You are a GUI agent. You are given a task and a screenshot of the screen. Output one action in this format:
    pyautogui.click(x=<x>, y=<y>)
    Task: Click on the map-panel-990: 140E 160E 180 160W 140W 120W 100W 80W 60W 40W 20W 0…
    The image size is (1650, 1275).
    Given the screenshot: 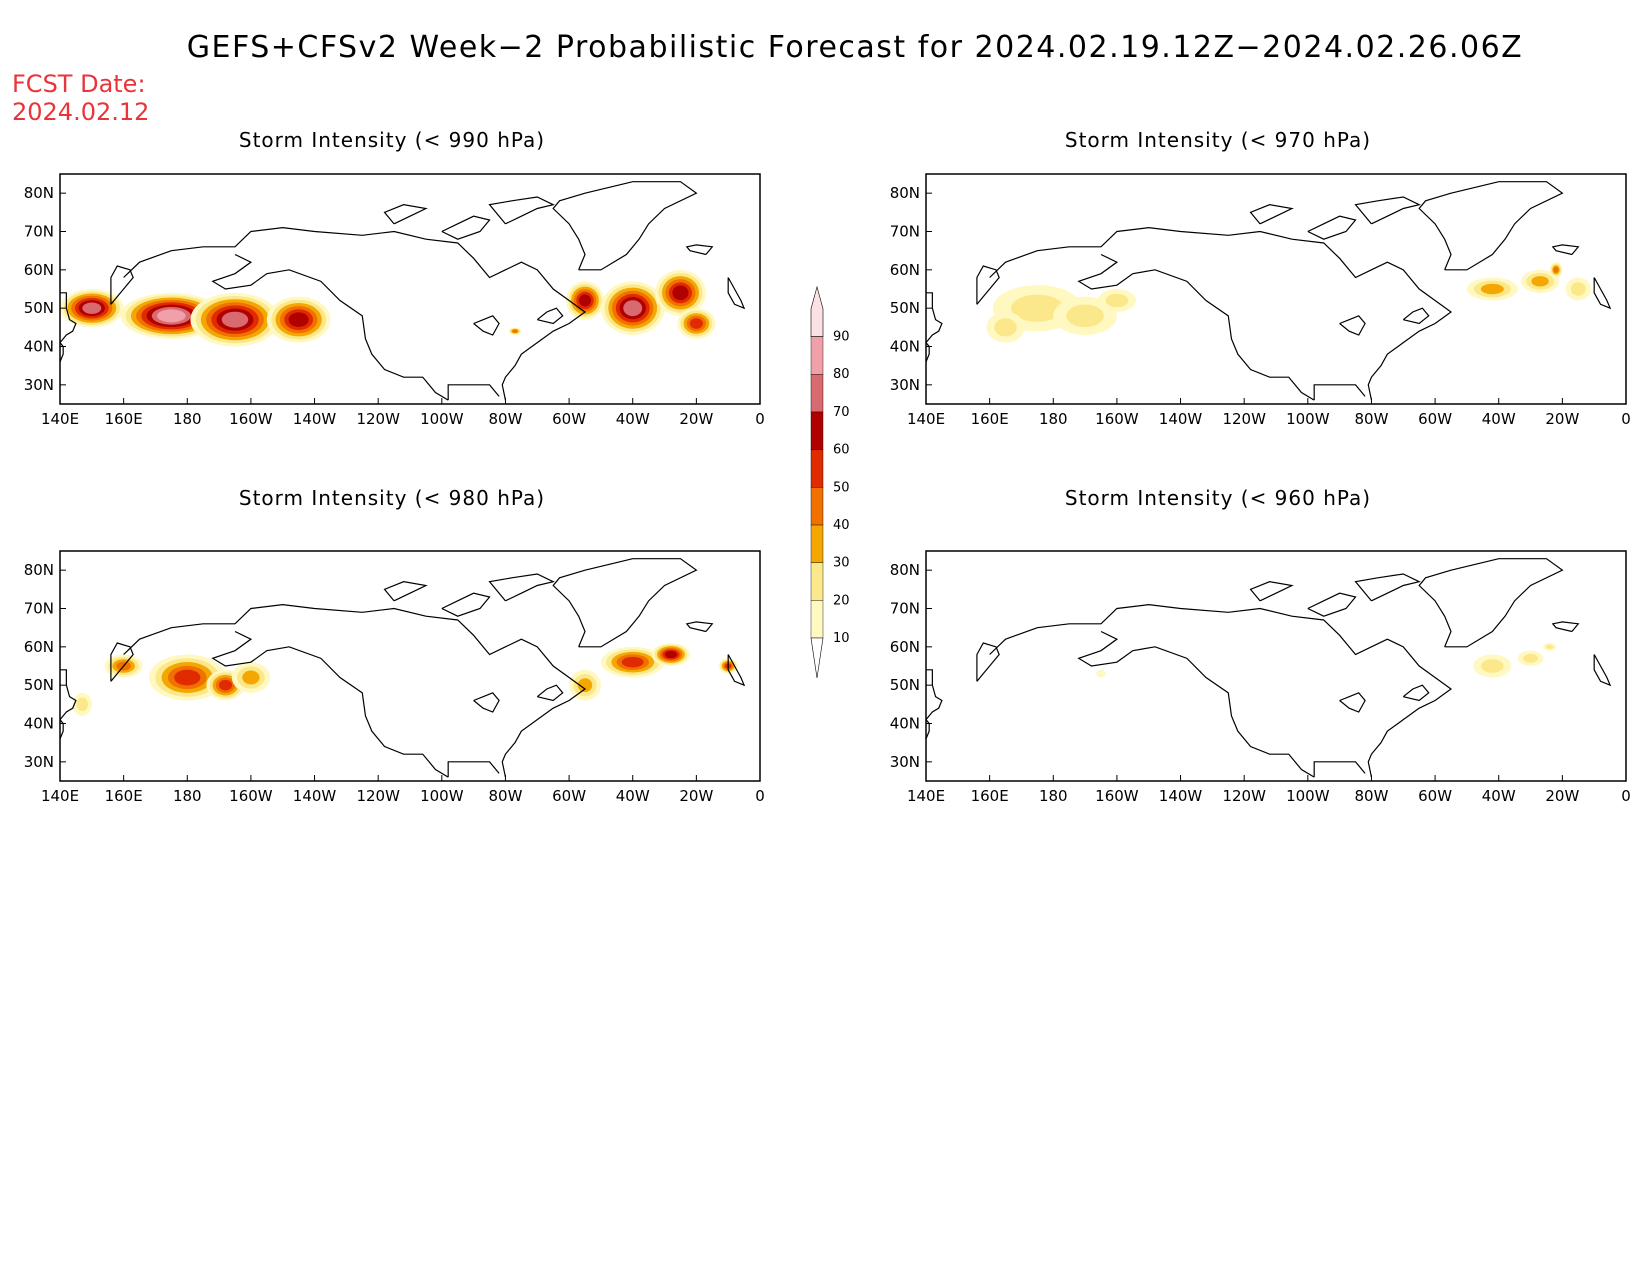 What is the action you would take?
    pyautogui.click(x=394, y=300)
    